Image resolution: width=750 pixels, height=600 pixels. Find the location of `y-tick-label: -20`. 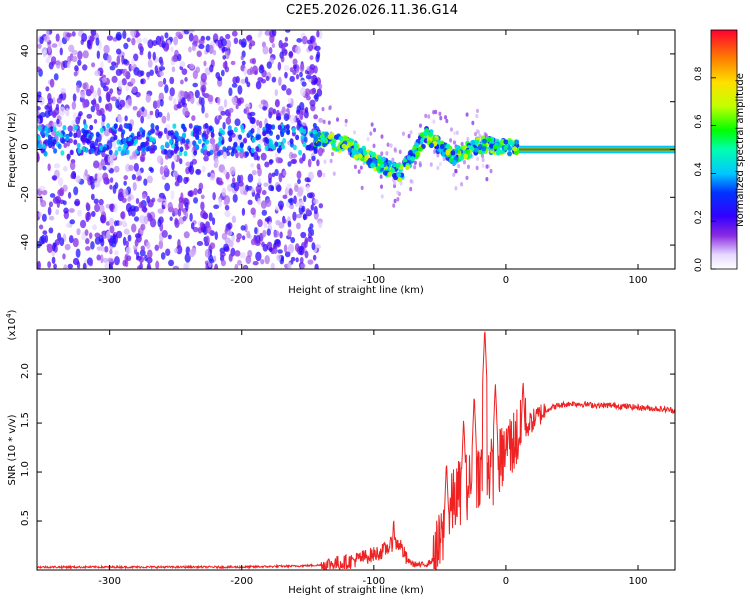

y-tick-label: -20 is located at coordinates (25, 194).